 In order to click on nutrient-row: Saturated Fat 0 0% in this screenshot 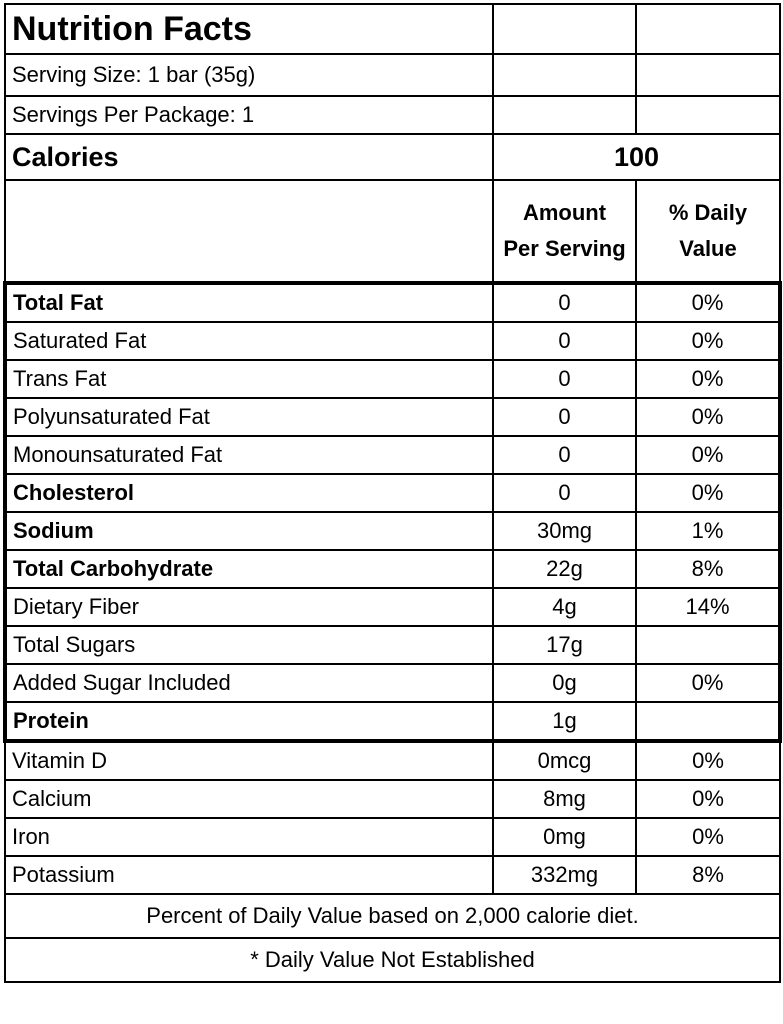, I will do `click(392, 341)`.